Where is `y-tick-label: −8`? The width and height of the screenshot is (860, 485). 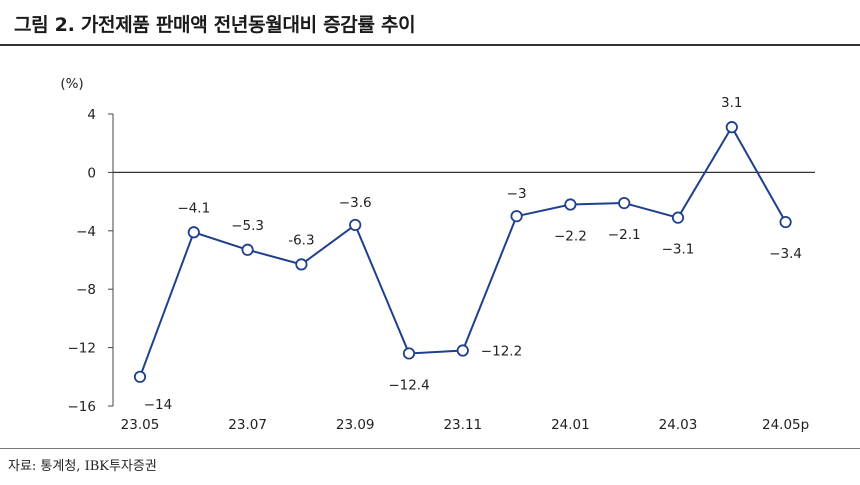 y-tick-label: −8 is located at coordinates (86, 290).